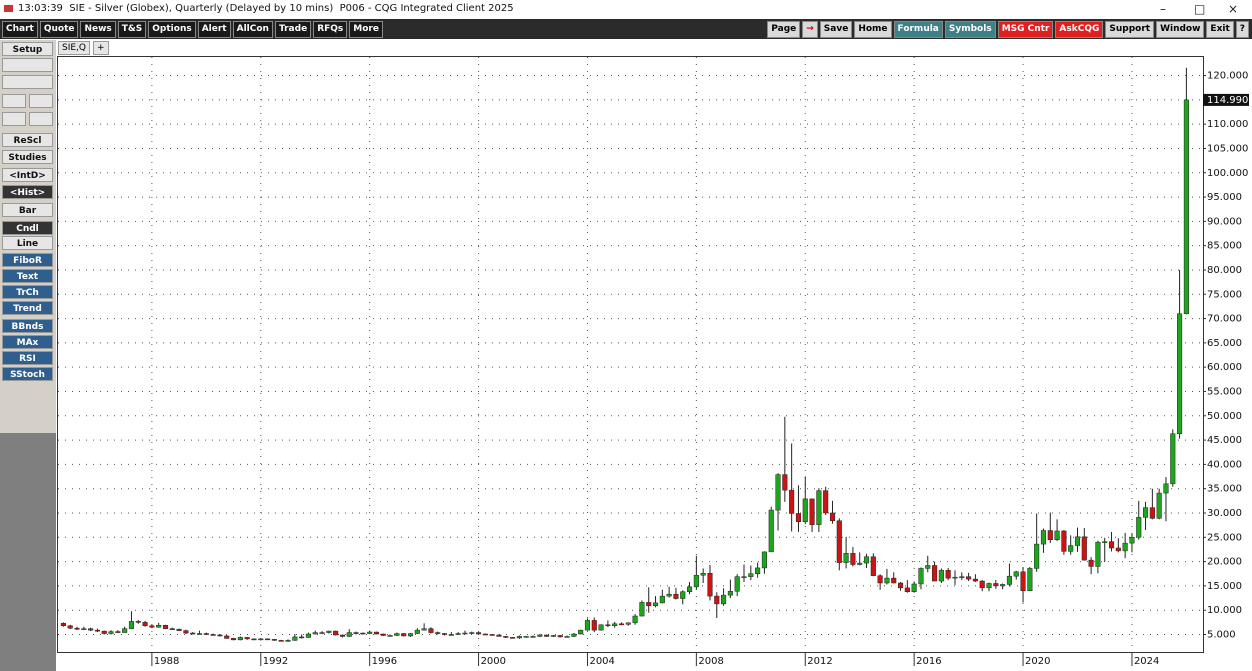 This screenshot has width=1252, height=671. What do you see at coordinates (27, 243) in the screenshot?
I see `sidebar-button: Line` at bounding box center [27, 243].